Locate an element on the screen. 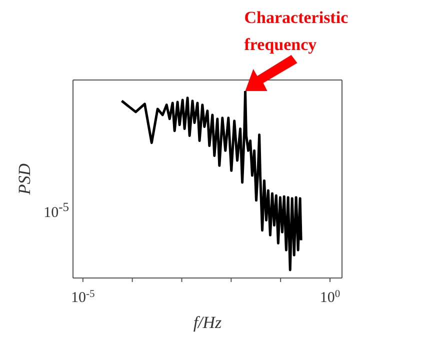  y-axis-title: PSD is located at coordinates (24, 179).